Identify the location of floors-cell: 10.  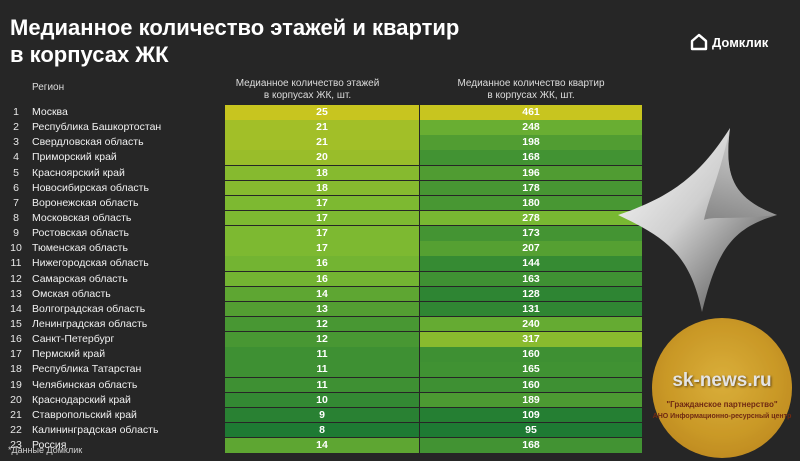
(322, 400).